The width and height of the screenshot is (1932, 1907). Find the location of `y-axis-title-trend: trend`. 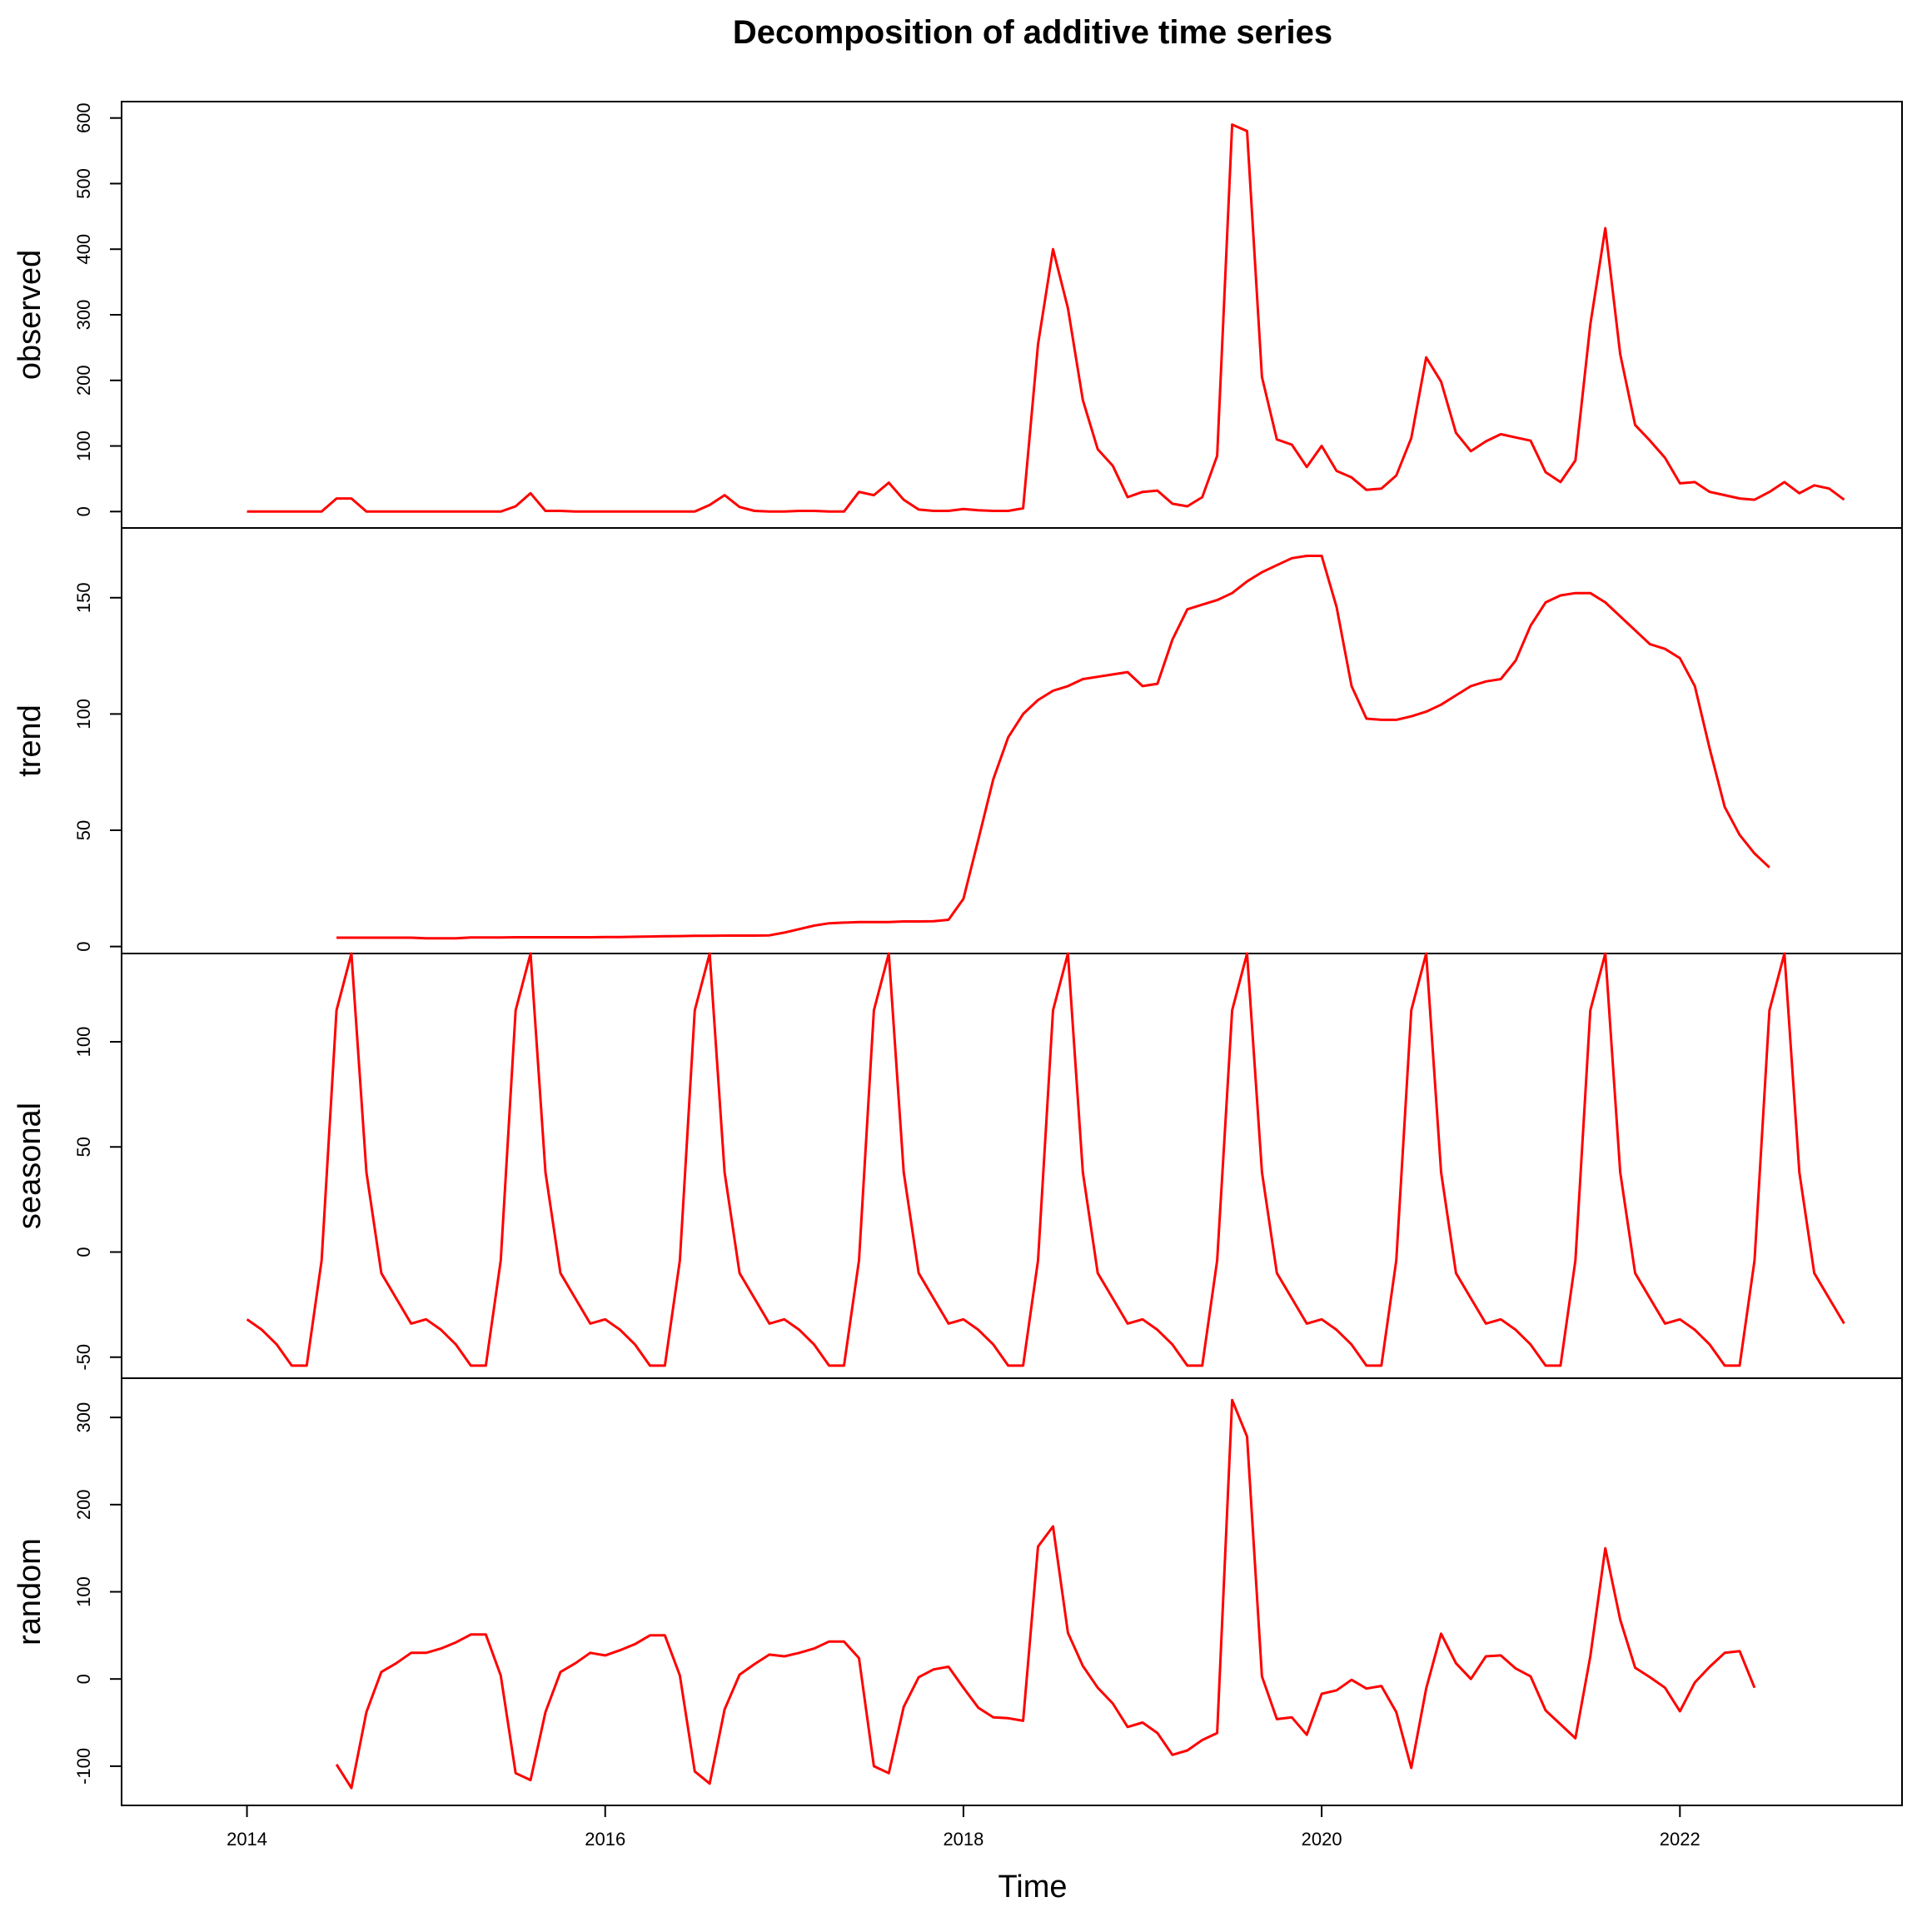

y-axis-title-trend: trend is located at coordinates (29, 741).